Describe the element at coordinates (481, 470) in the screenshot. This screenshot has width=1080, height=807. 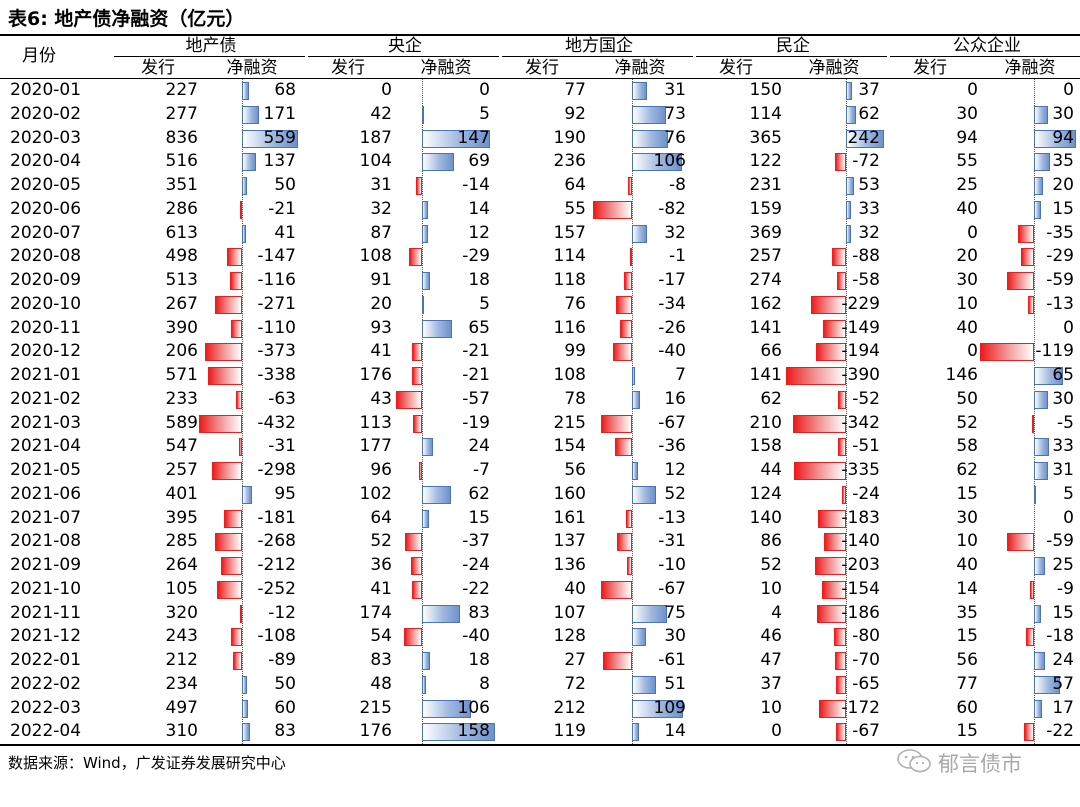
I see `netfin-cell: -7` at that location.